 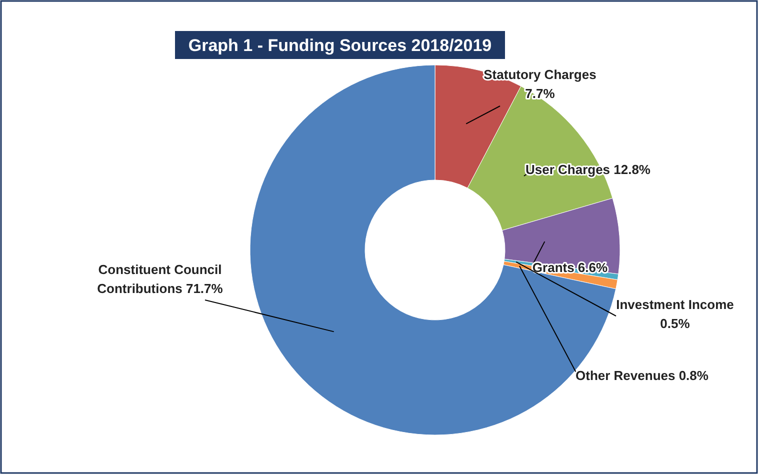 What do you see at coordinates (675, 304) in the screenshot?
I see `slice-label: Investment Income` at bounding box center [675, 304].